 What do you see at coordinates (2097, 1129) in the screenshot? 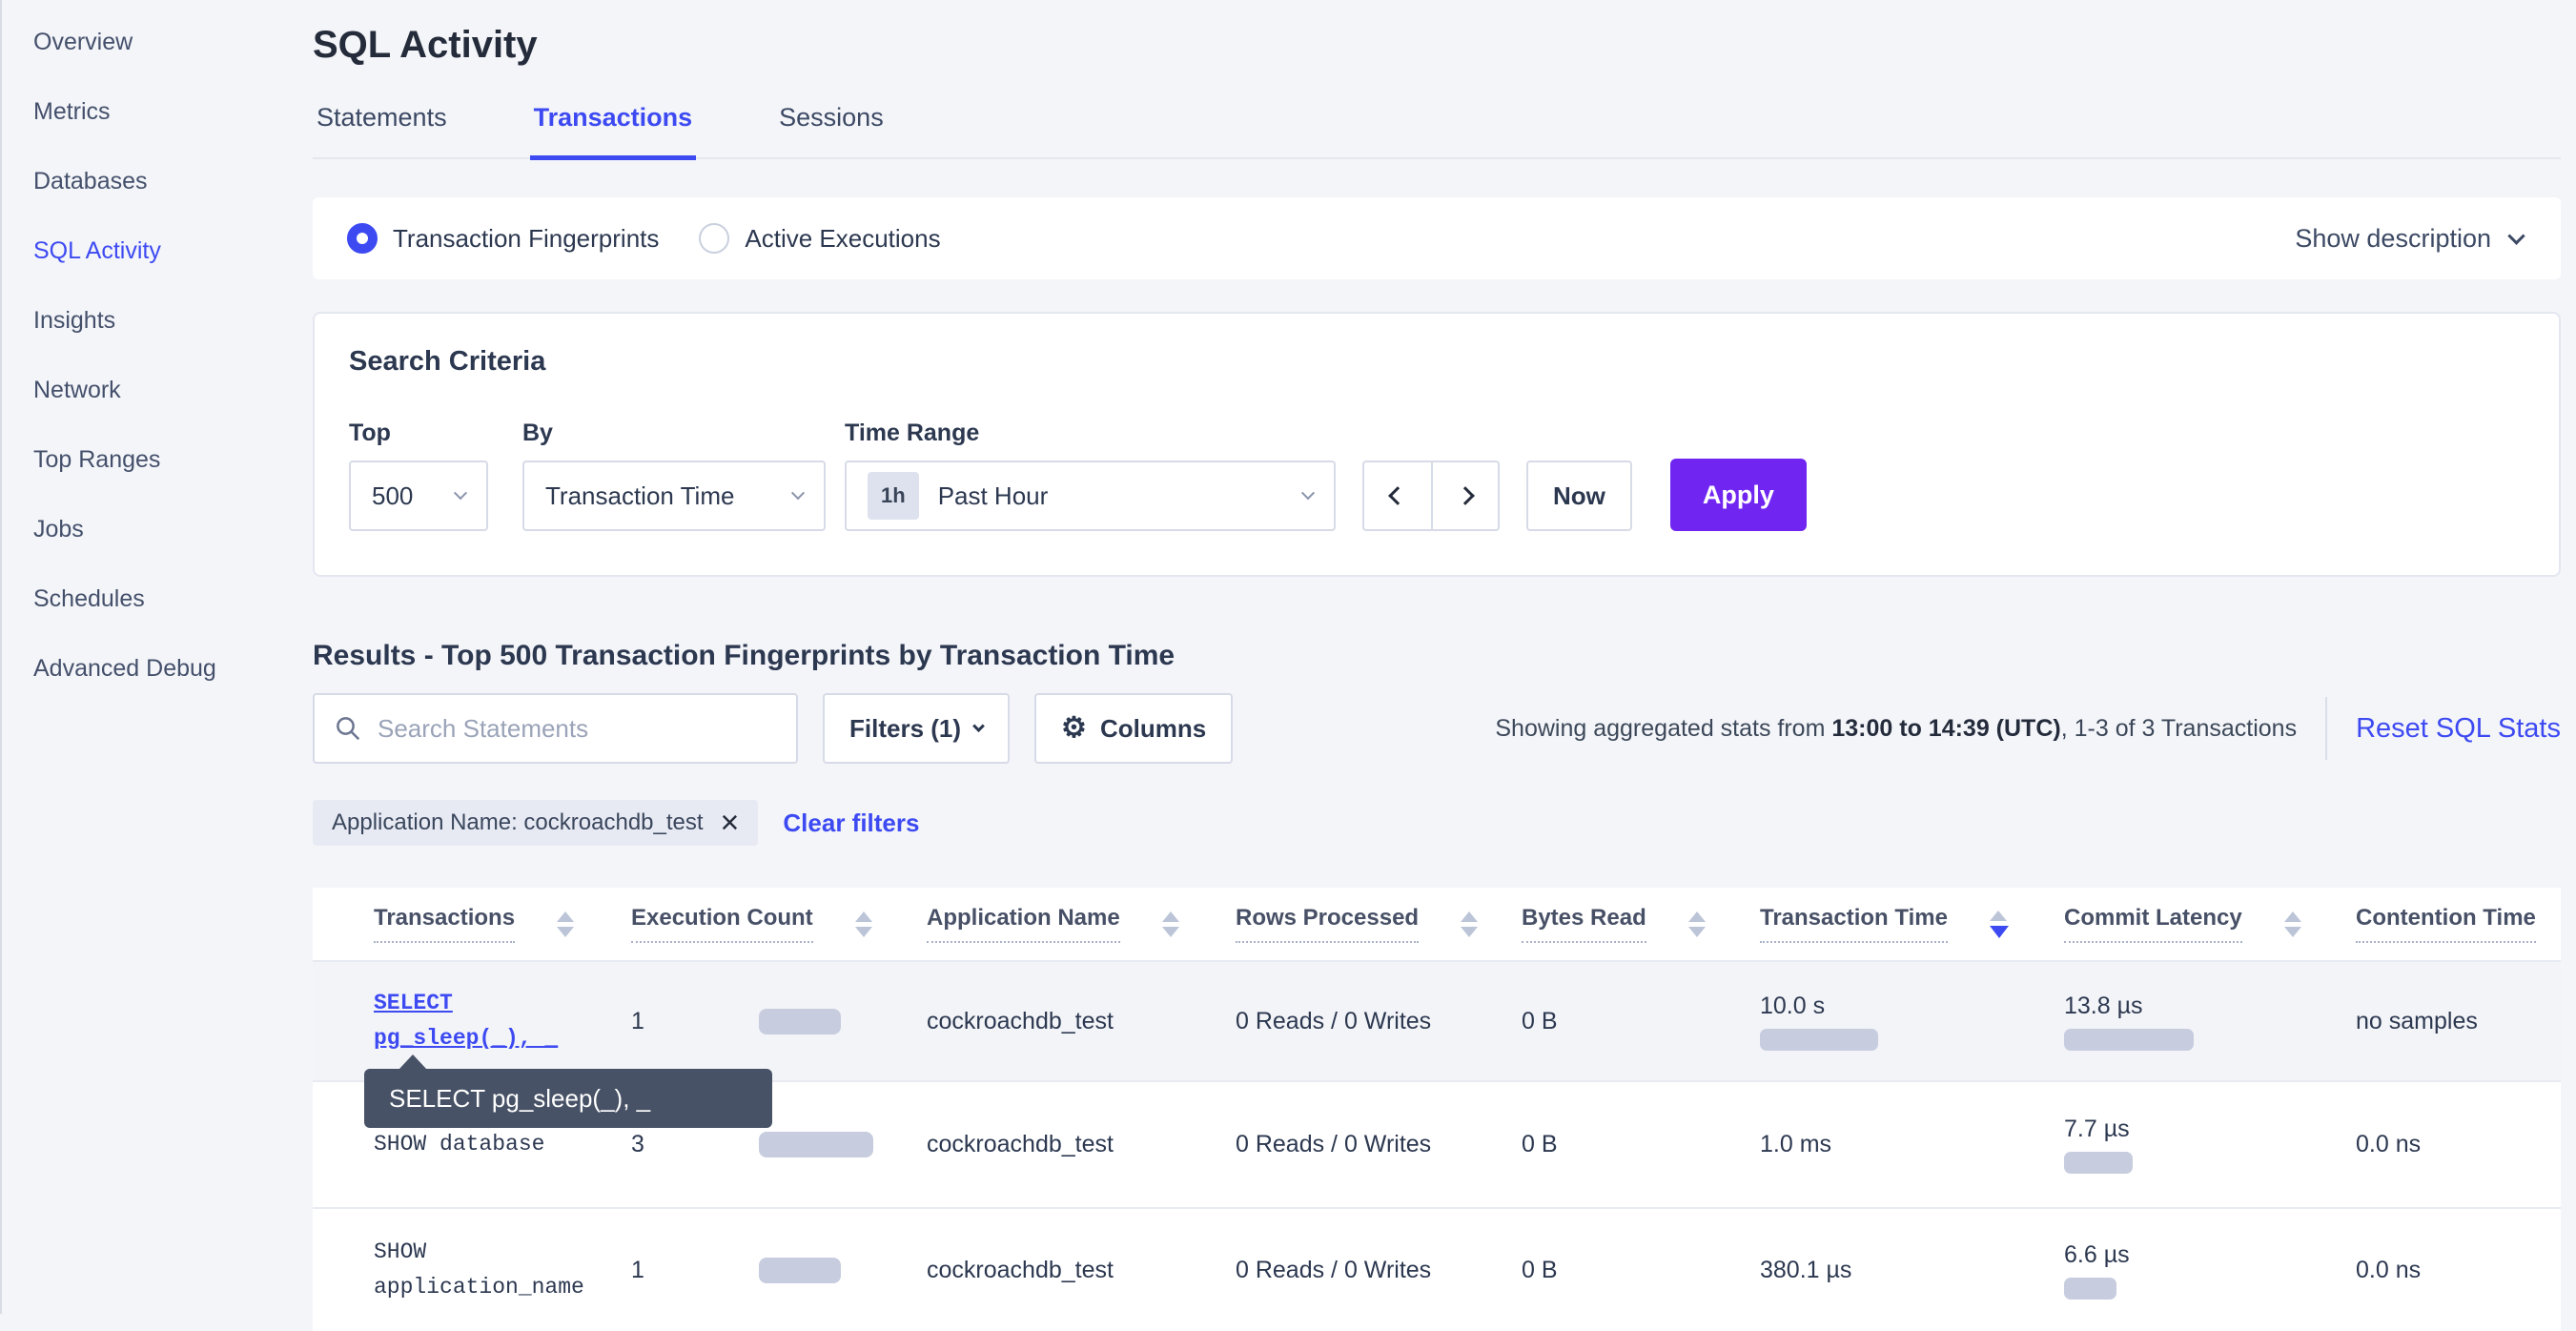
I see `commit-latency-value: 7.7 µs` at bounding box center [2097, 1129].